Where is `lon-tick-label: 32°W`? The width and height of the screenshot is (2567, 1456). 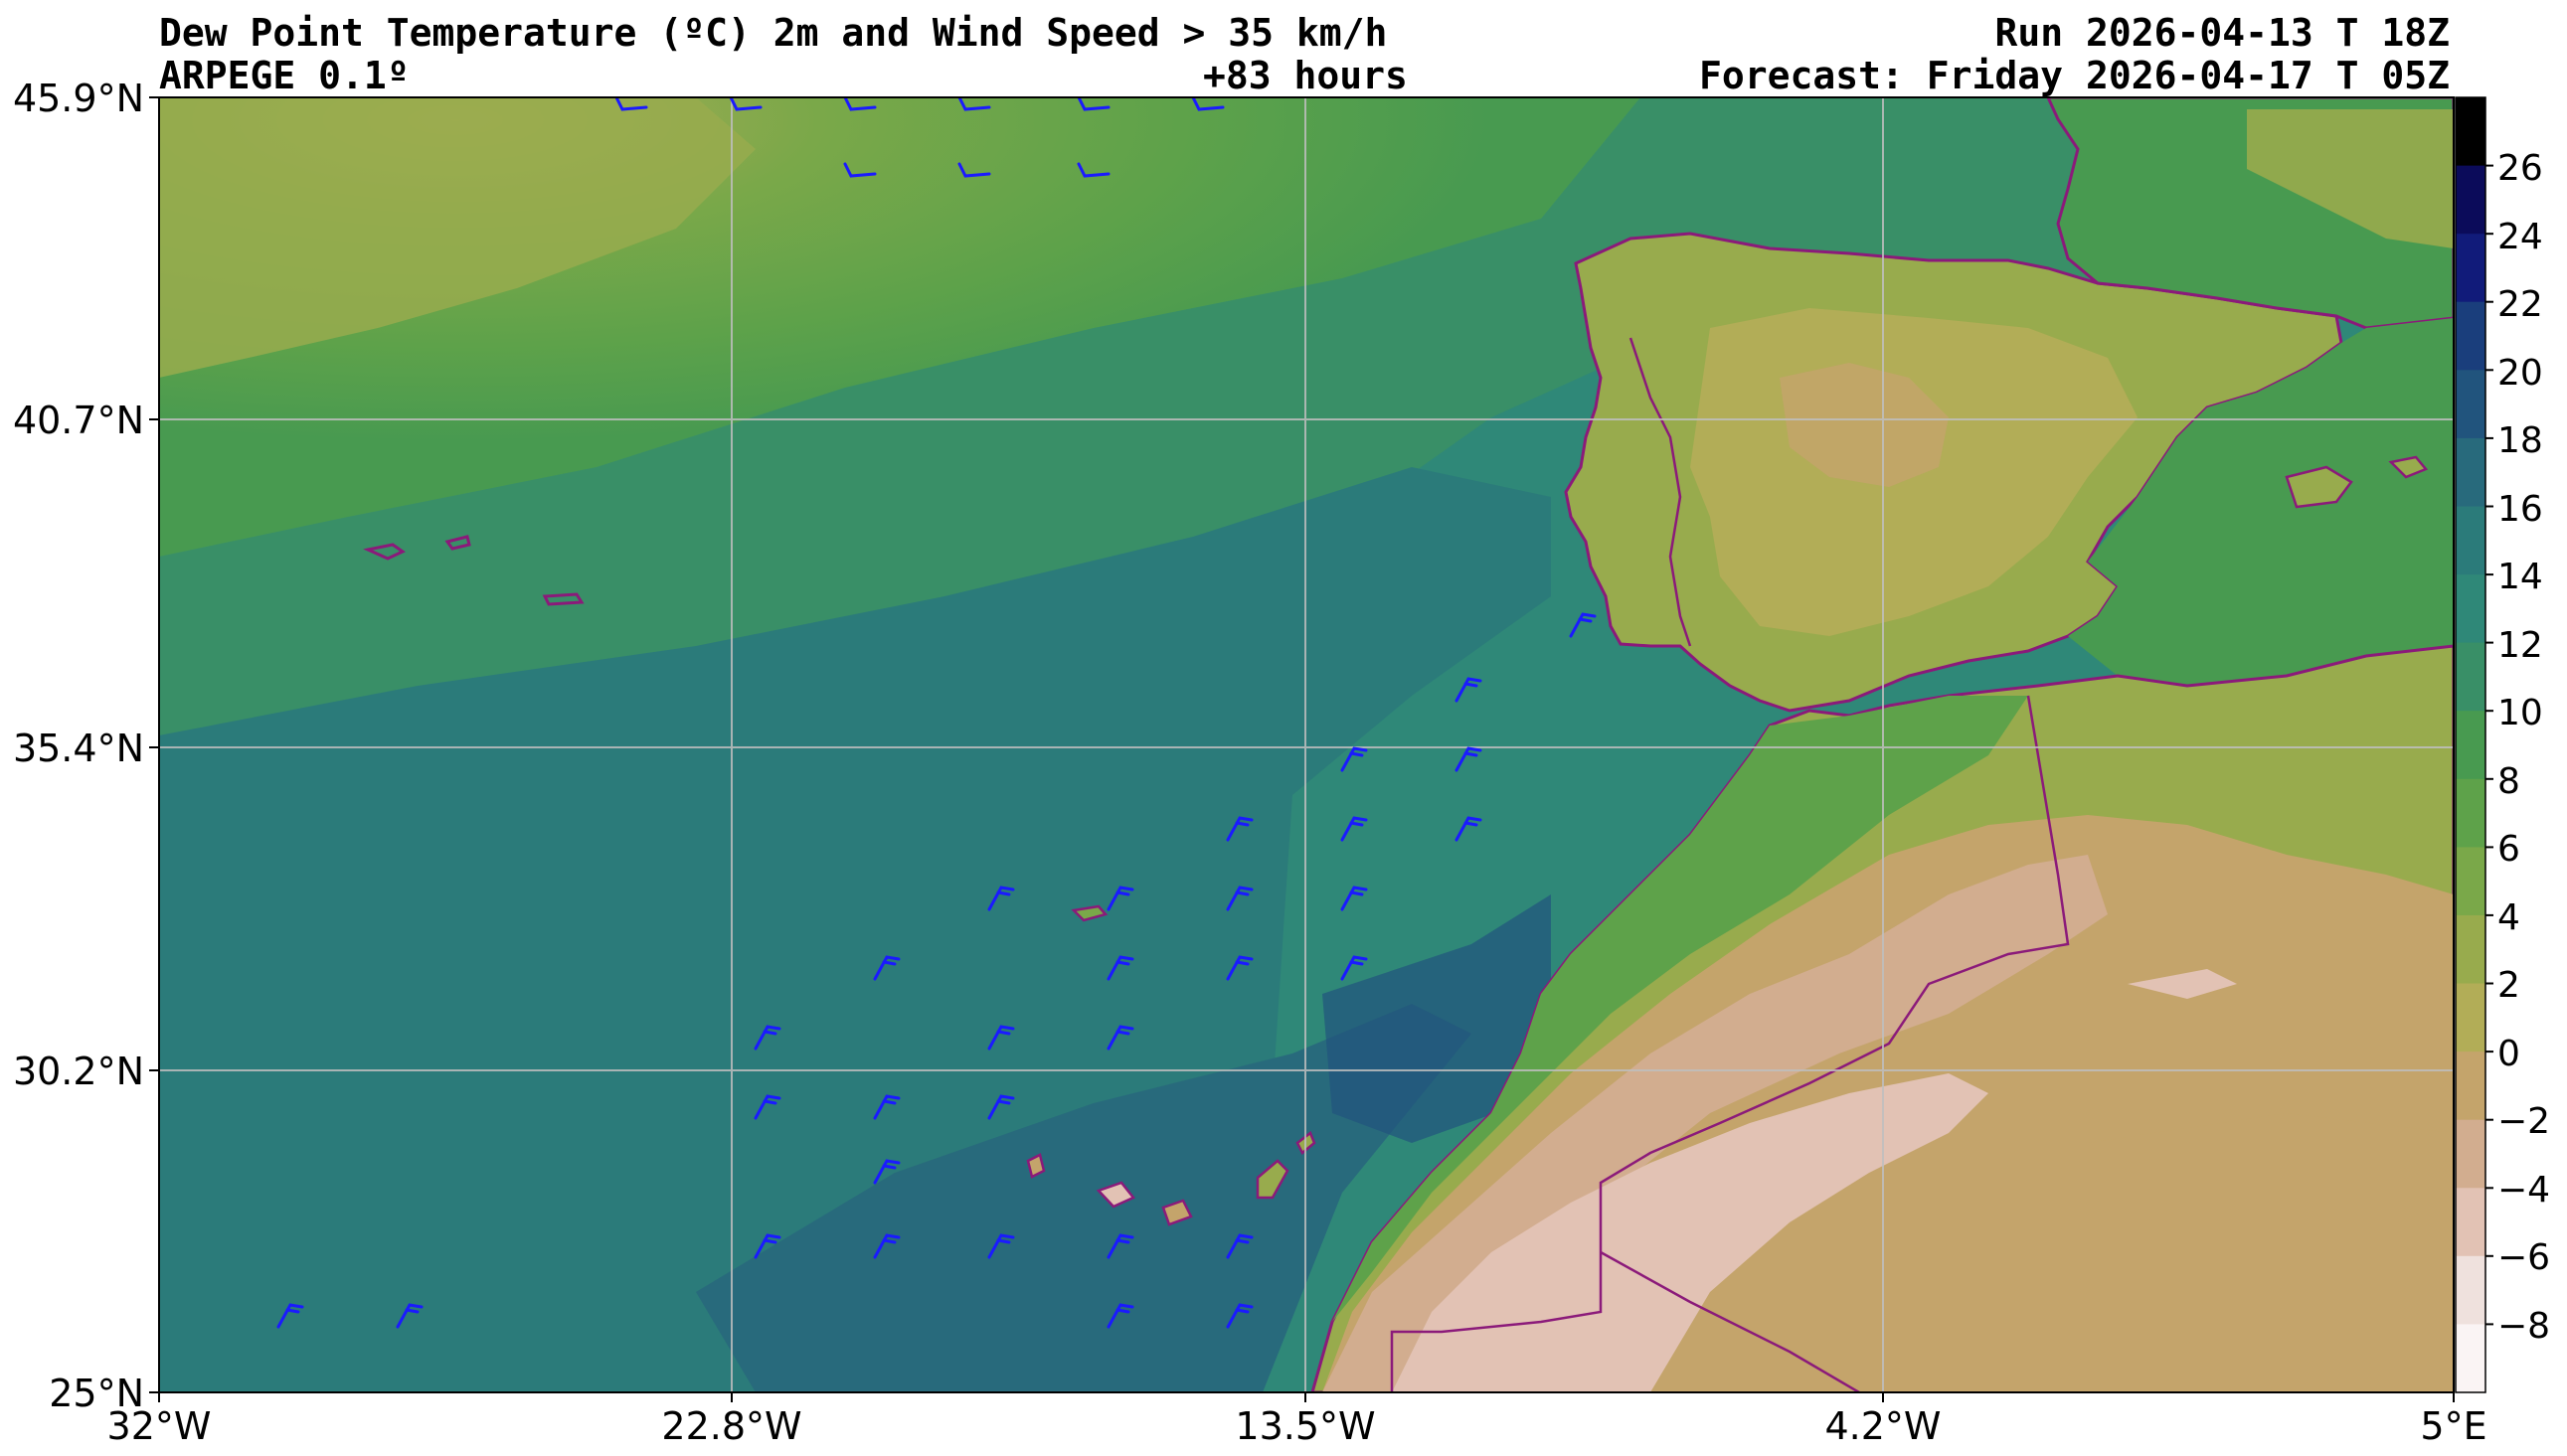 lon-tick-label: 32°W is located at coordinates (159, 1426).